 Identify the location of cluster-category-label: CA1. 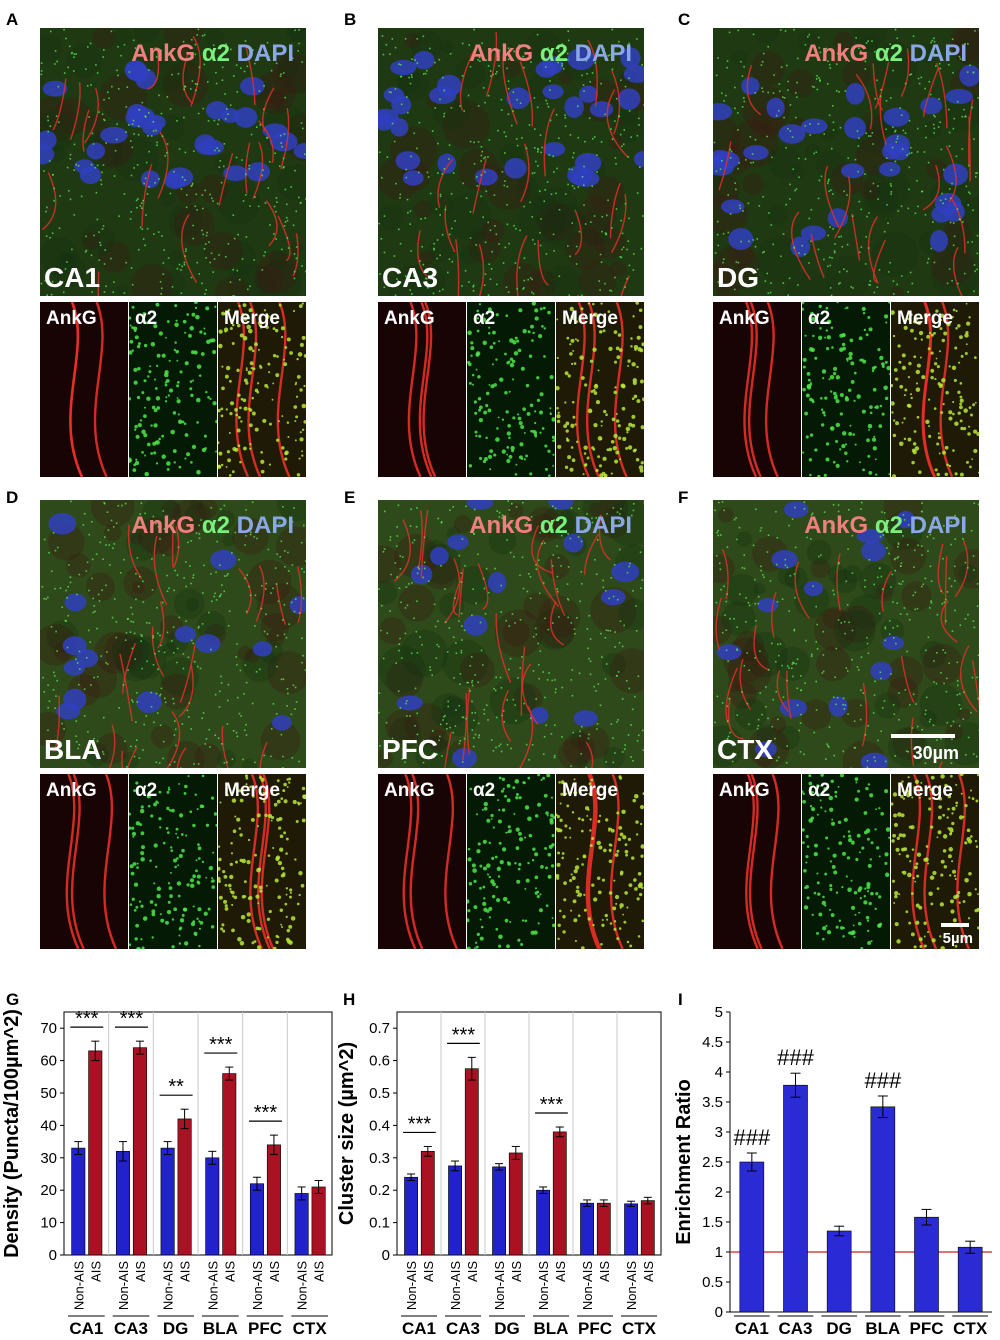
(419, 1328).